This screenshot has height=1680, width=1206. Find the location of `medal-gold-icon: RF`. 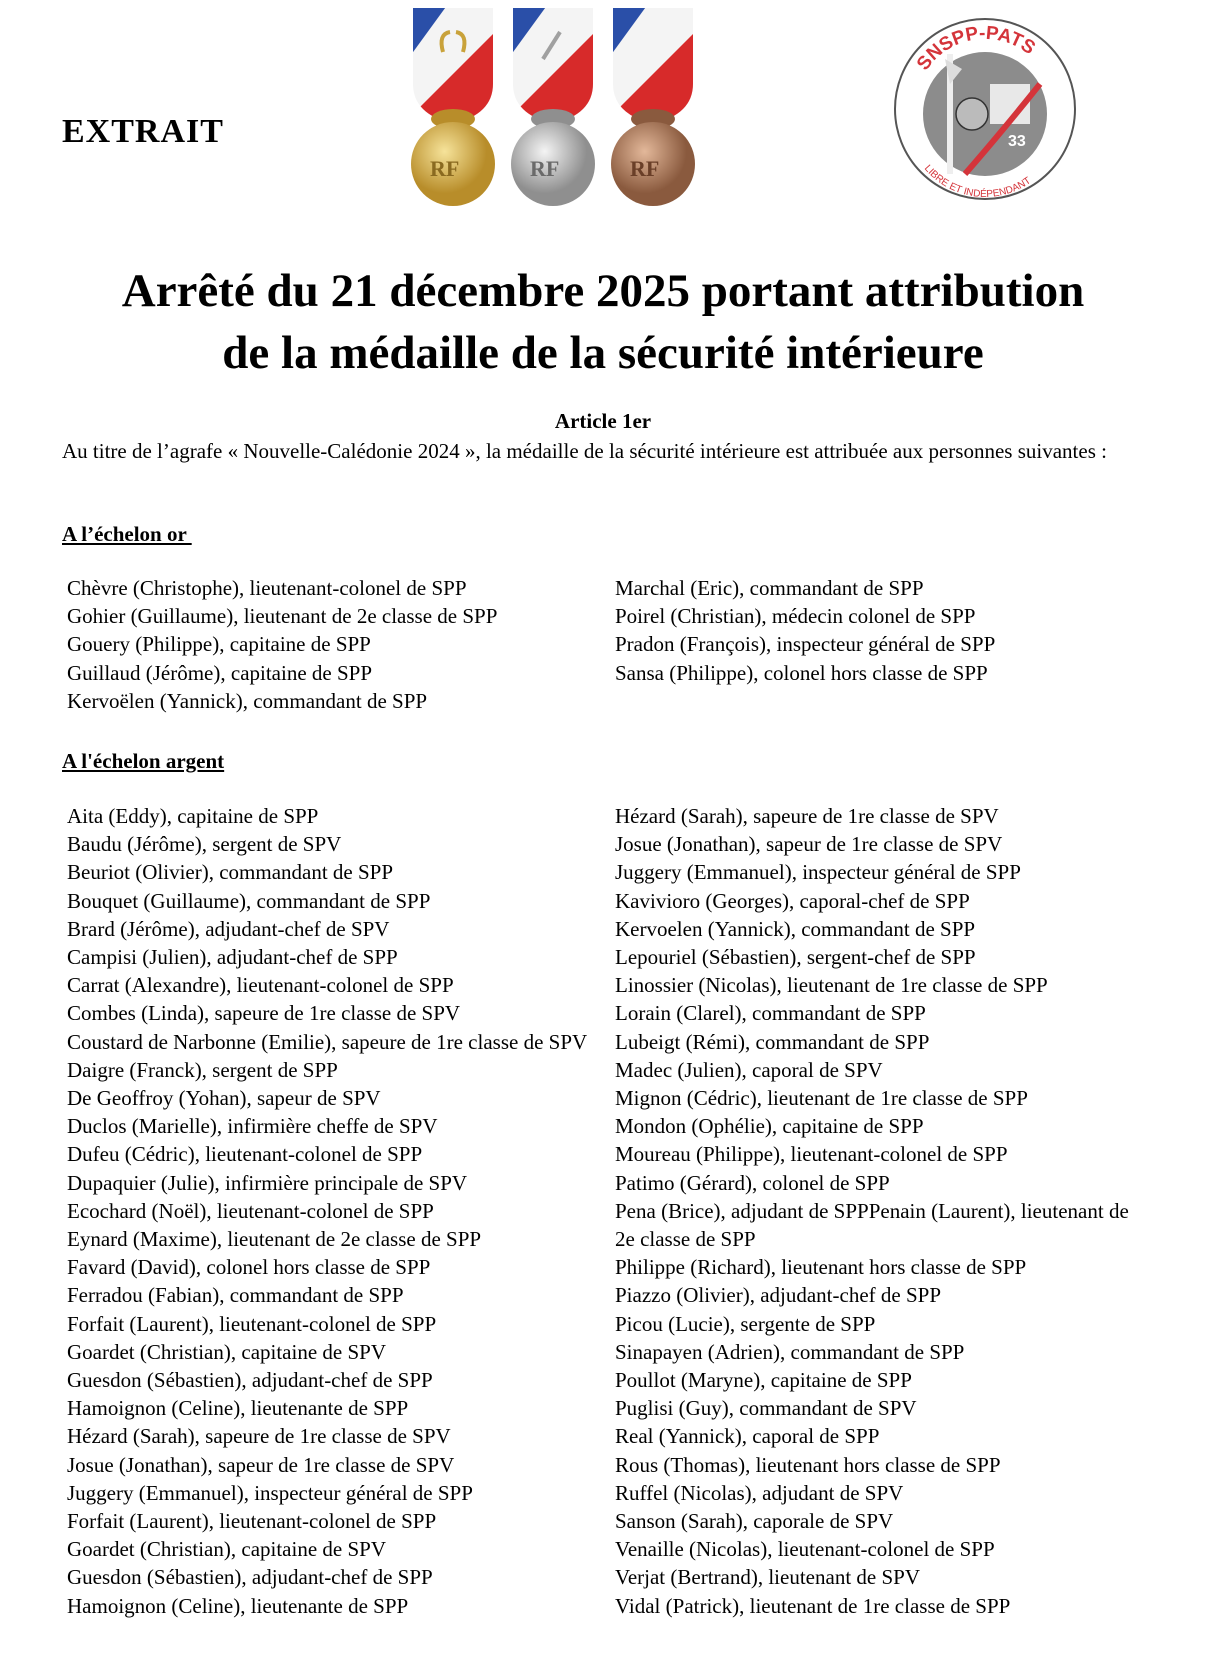

medal-gold-icon: RF is located at coordinates (453, 107).